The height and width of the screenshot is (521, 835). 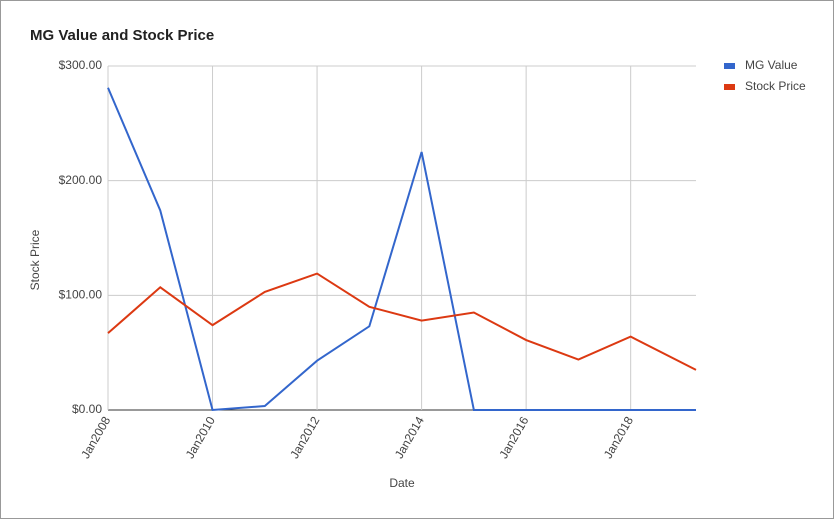 I want to click on y-tick-label: $300.00, so click(x=81, y=65).